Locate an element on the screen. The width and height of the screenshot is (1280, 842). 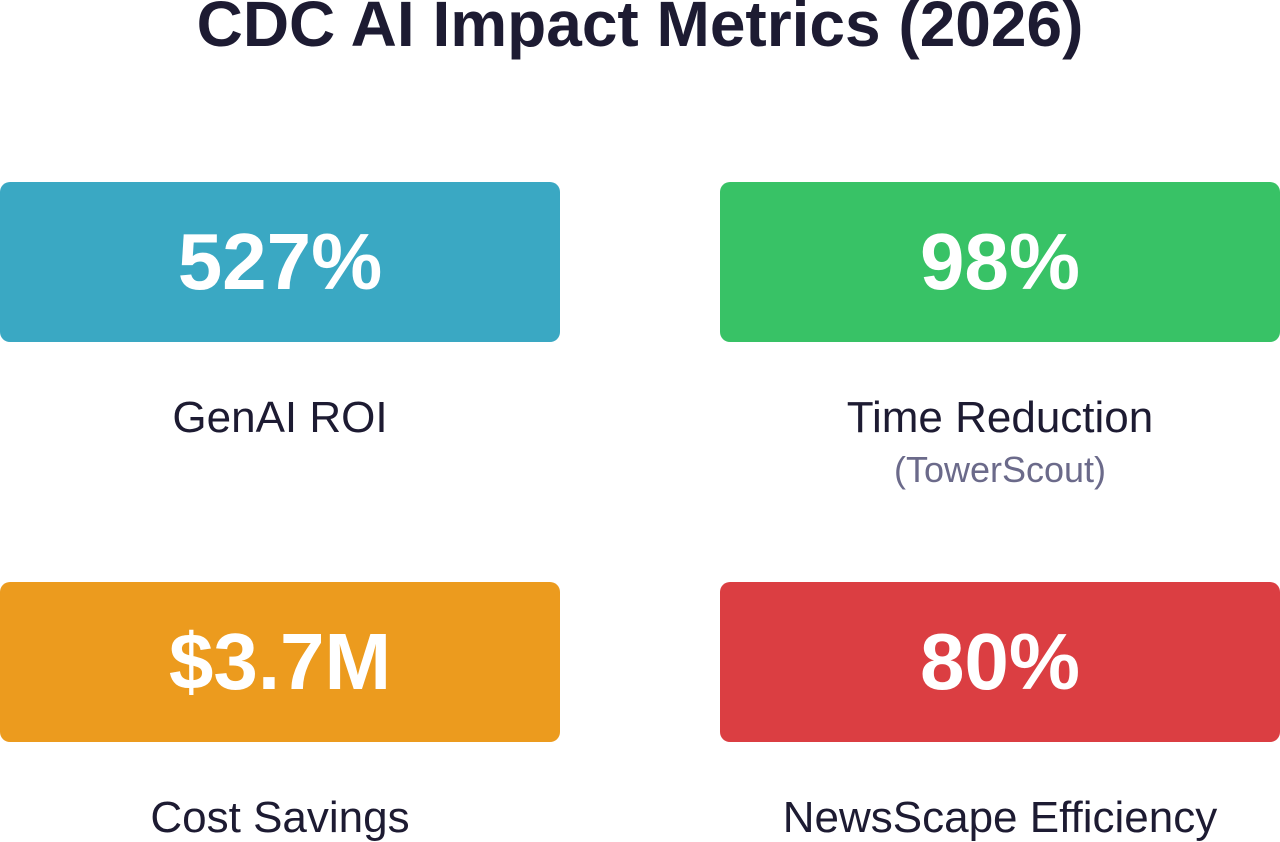
metric-card-cost-savings: $3.7M Cost Savings is located at coordinates (280, 712).